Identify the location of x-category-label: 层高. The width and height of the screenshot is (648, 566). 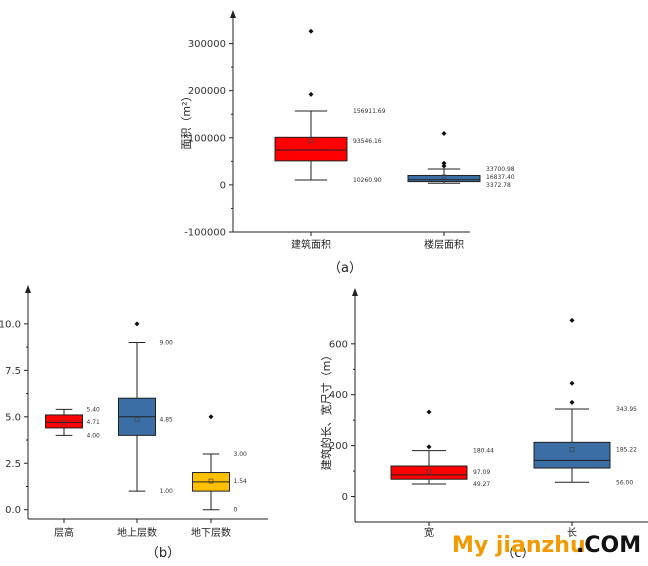
(64, 532).